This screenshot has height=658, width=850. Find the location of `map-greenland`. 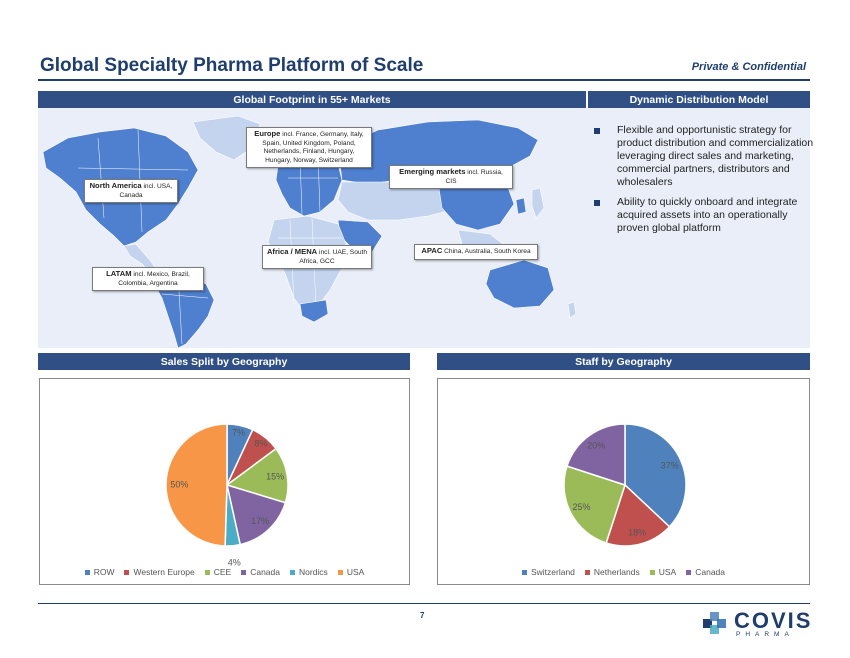

map-greenland is located at coordinates (226, 138).